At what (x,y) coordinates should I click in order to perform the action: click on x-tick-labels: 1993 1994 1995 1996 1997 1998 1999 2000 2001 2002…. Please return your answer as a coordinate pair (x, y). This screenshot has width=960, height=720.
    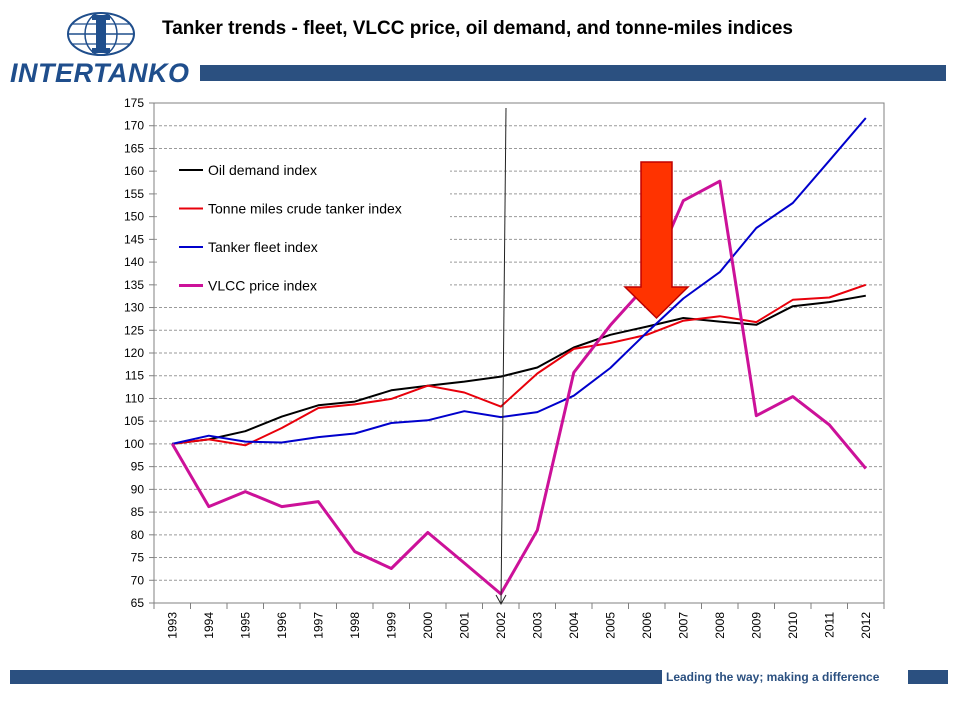
    Looking at the image, I should click on (519, 625).